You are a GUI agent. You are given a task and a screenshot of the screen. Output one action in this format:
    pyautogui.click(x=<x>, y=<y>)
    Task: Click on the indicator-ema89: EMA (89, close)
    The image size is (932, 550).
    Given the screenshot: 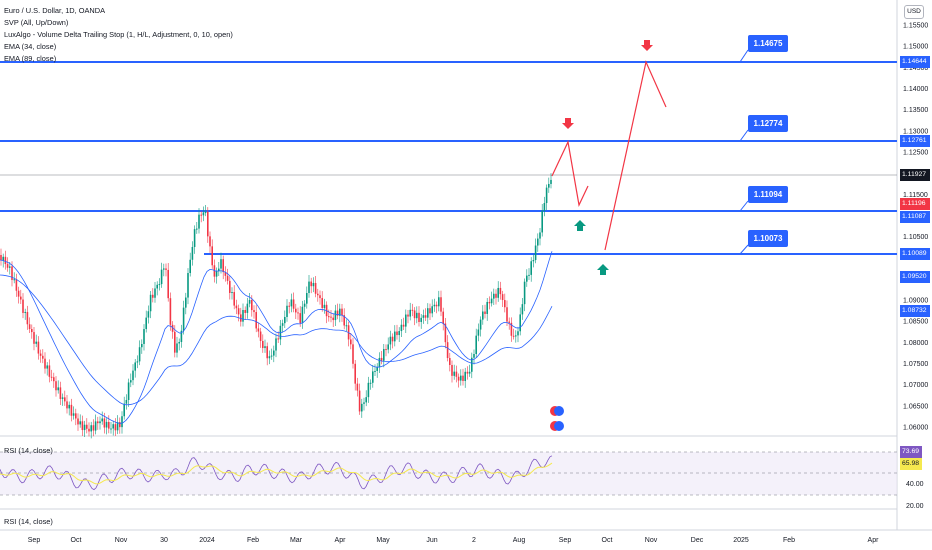 What is the action you would take?
    pyautogui.click(x=30, y=58)
    